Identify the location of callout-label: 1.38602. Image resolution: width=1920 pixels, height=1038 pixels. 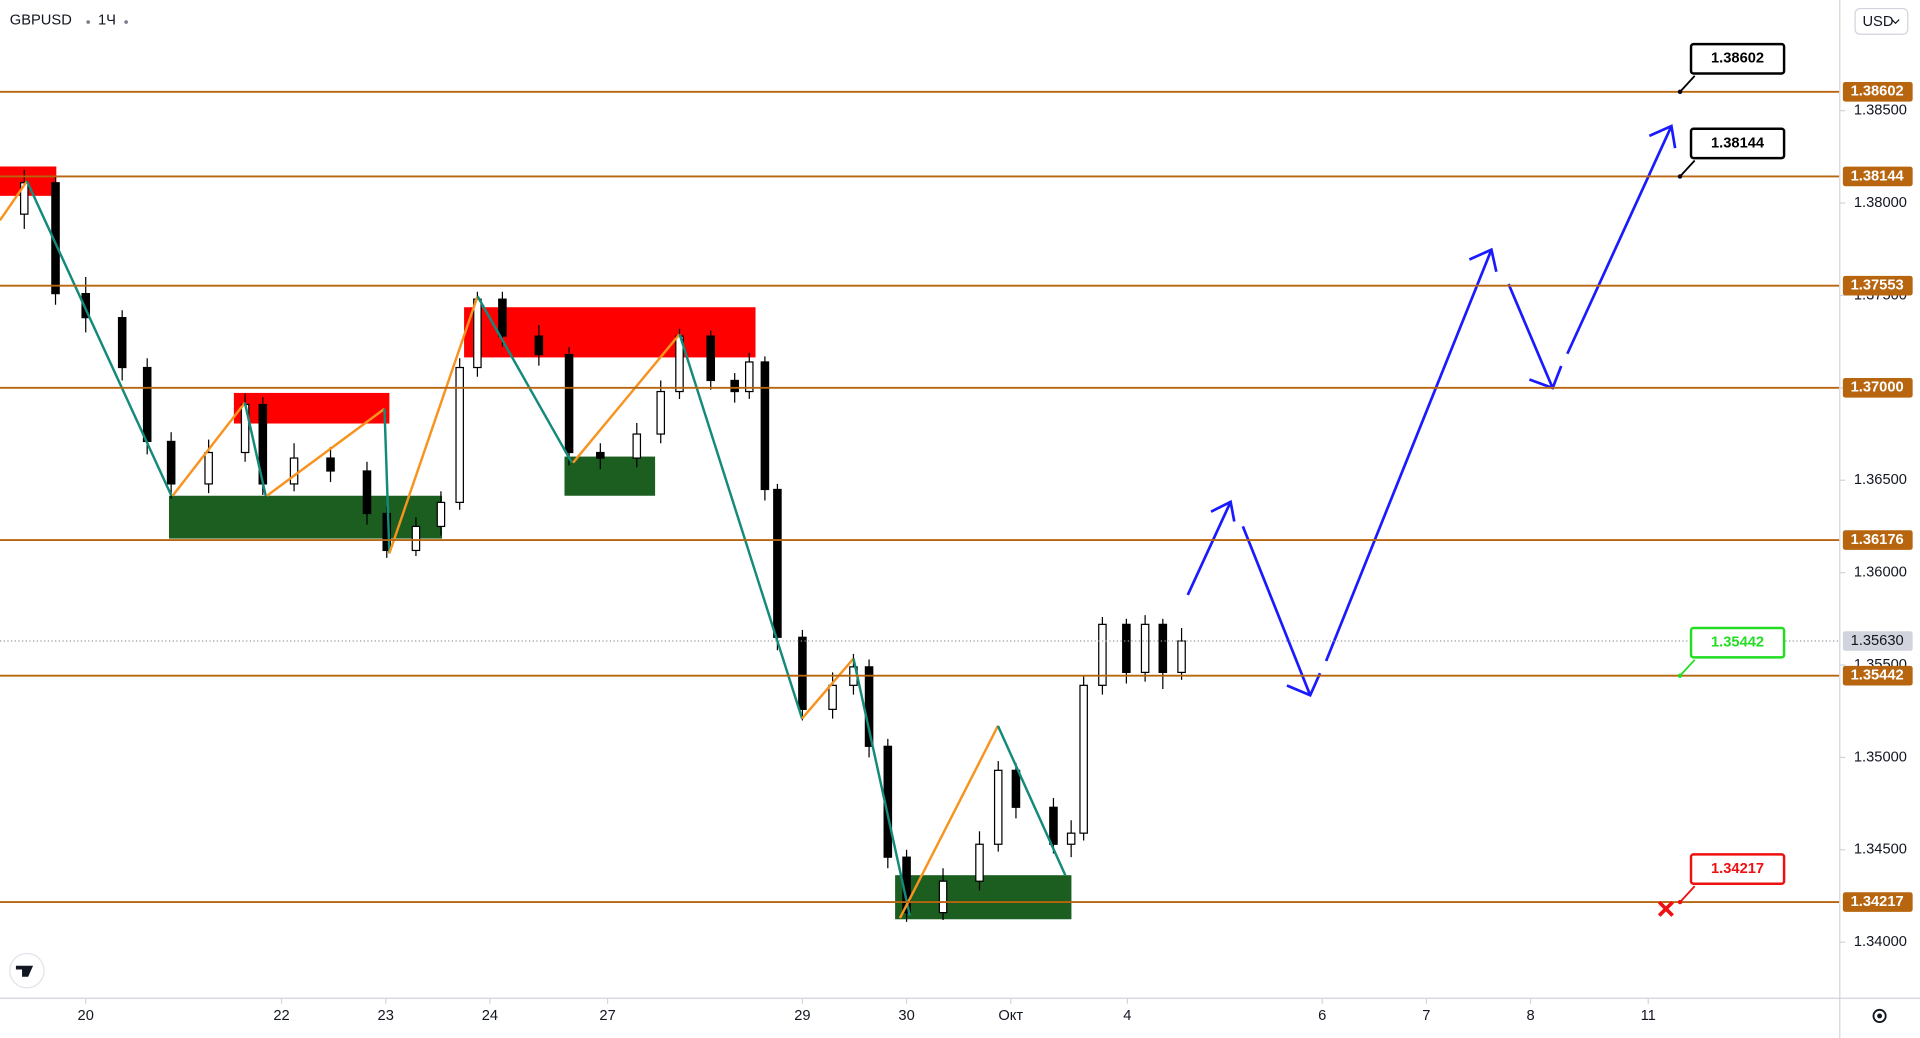
(1737, 59).